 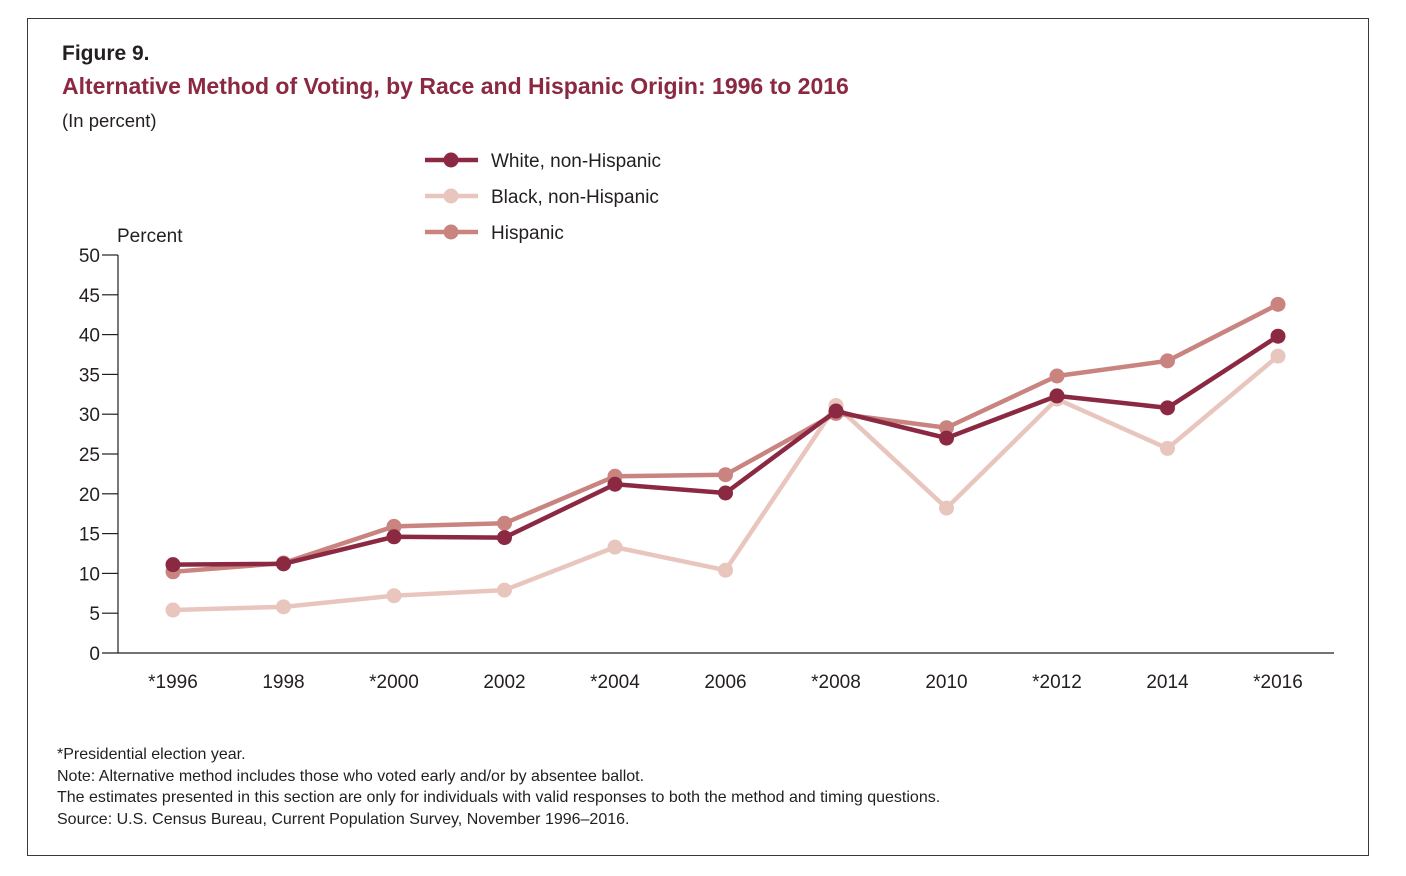 What do you see at coordinates (615, 682) in the screenshot?
I see `x-tick-label: *2004` at bounding box center [615, 682].